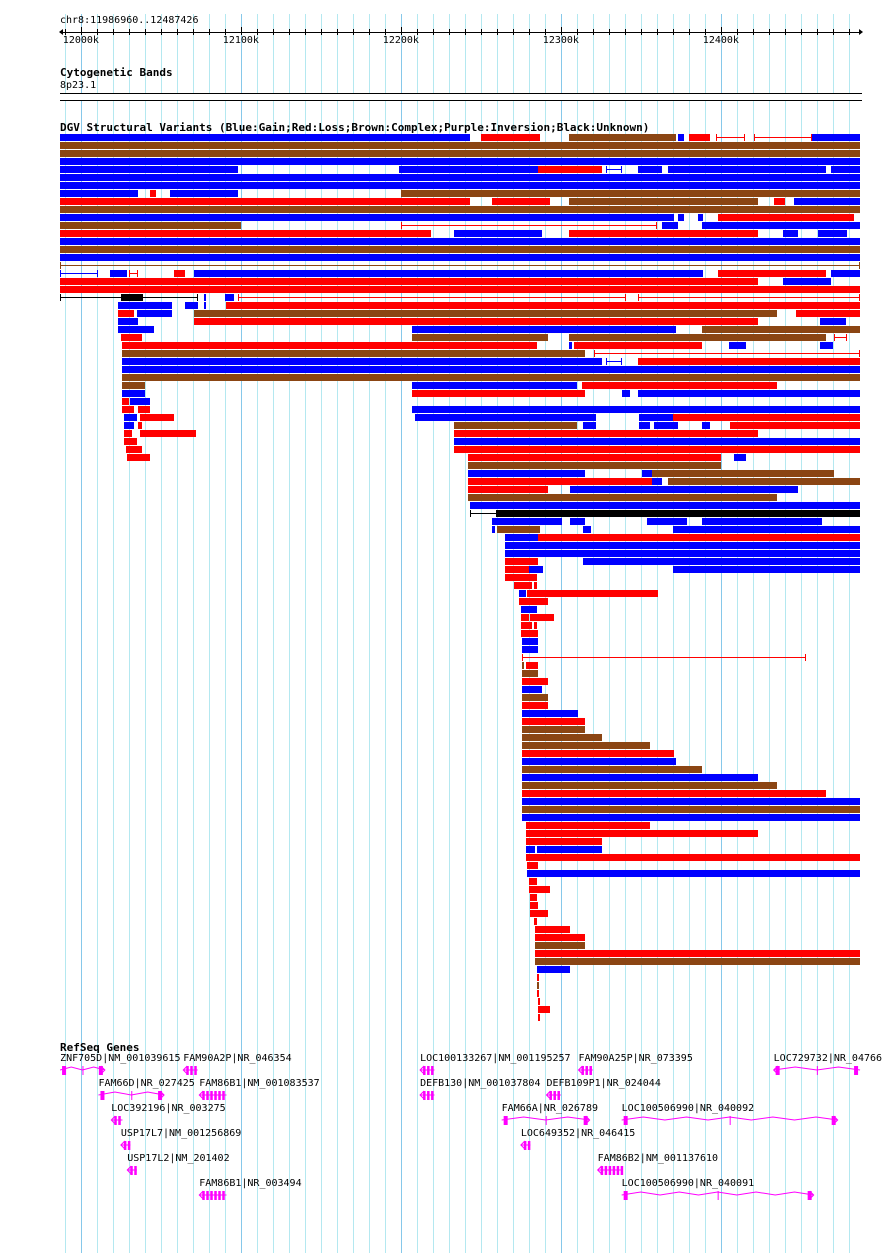 The width and height of the screenshot is (890, 1253). I want to click on gene-label: LOC100133267|NM_001195257, so click(495, 1058).